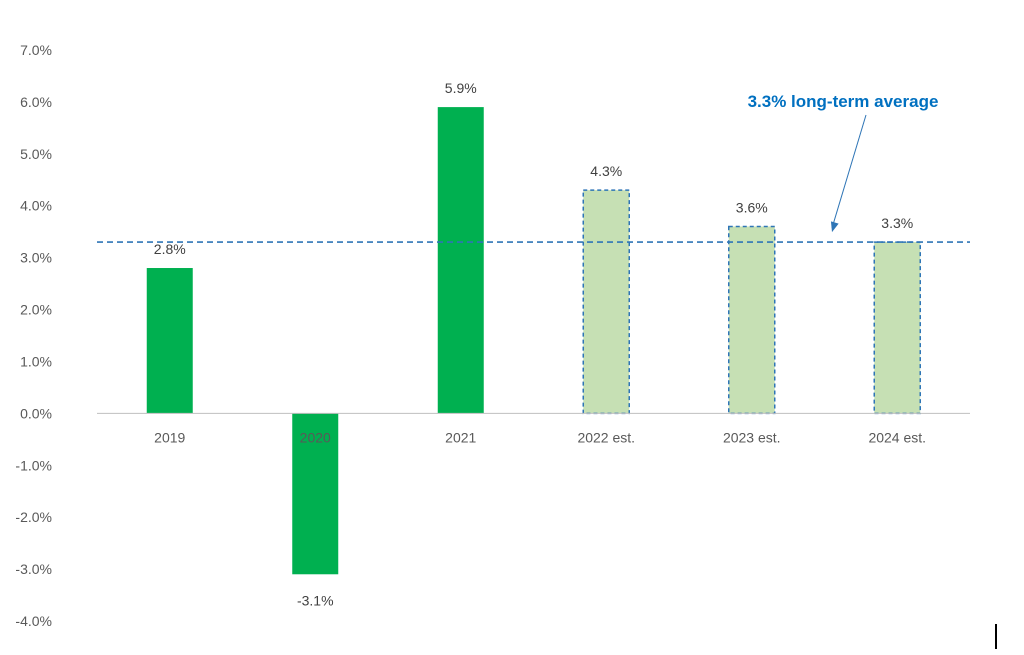 Image resolution: width=1024 pixels, height=655 pixels. What do you see at coordinates (33, 465) in the screenshot?
I see `y-tick-label: -1.0%` at bounding box center [33, 465].